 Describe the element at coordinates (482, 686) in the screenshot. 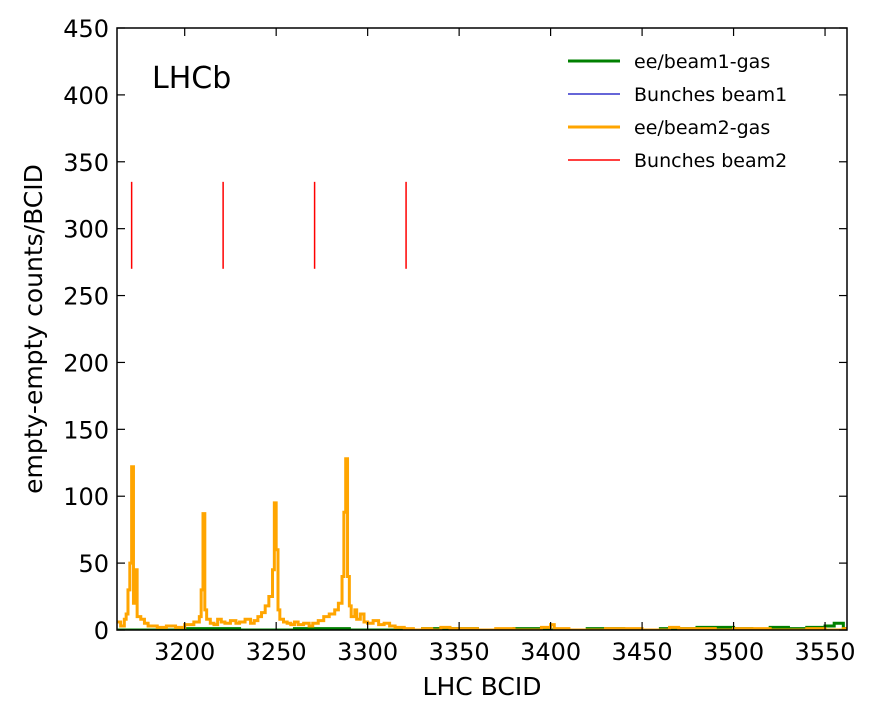

I see `x-axis-label: LHC BCID` at that location.